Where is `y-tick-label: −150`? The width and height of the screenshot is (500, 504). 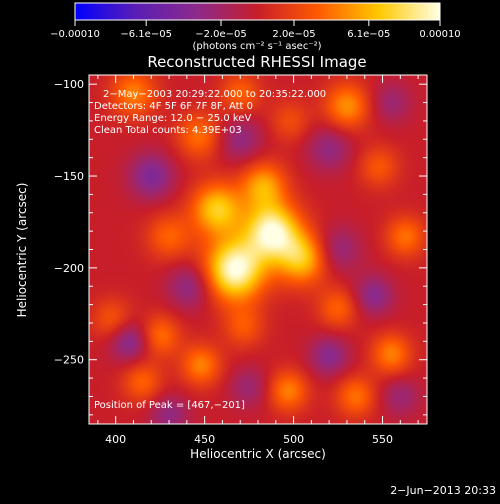
y-tick-label: −150 is located at coordinates (69, 176).